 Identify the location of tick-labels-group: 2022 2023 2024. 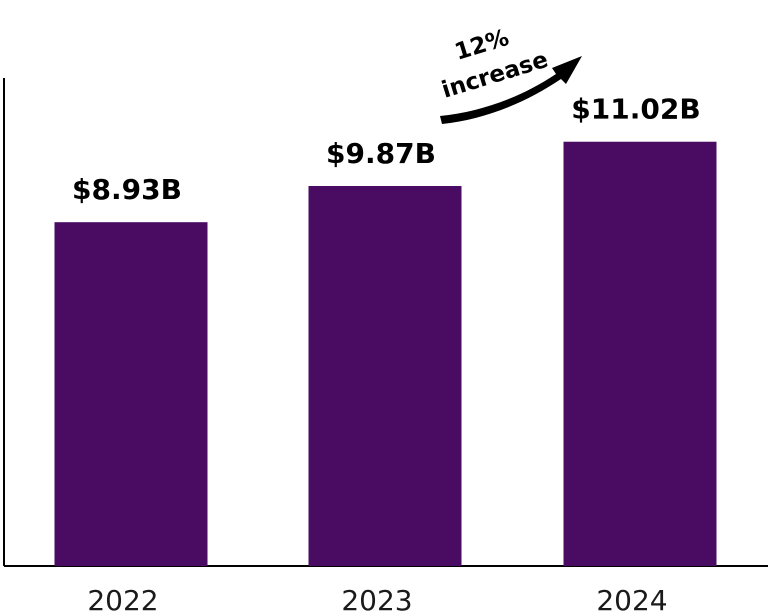
(377, 598).